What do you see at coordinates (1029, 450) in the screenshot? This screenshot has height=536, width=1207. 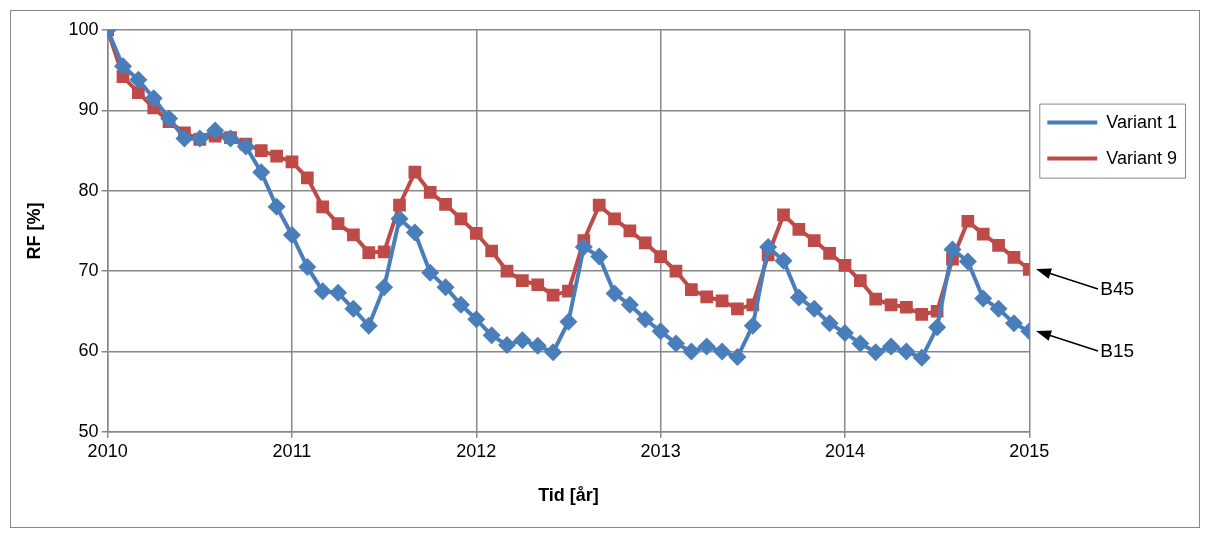 I see `x-tick-label: 2015` at bounding box center [1029, 450].